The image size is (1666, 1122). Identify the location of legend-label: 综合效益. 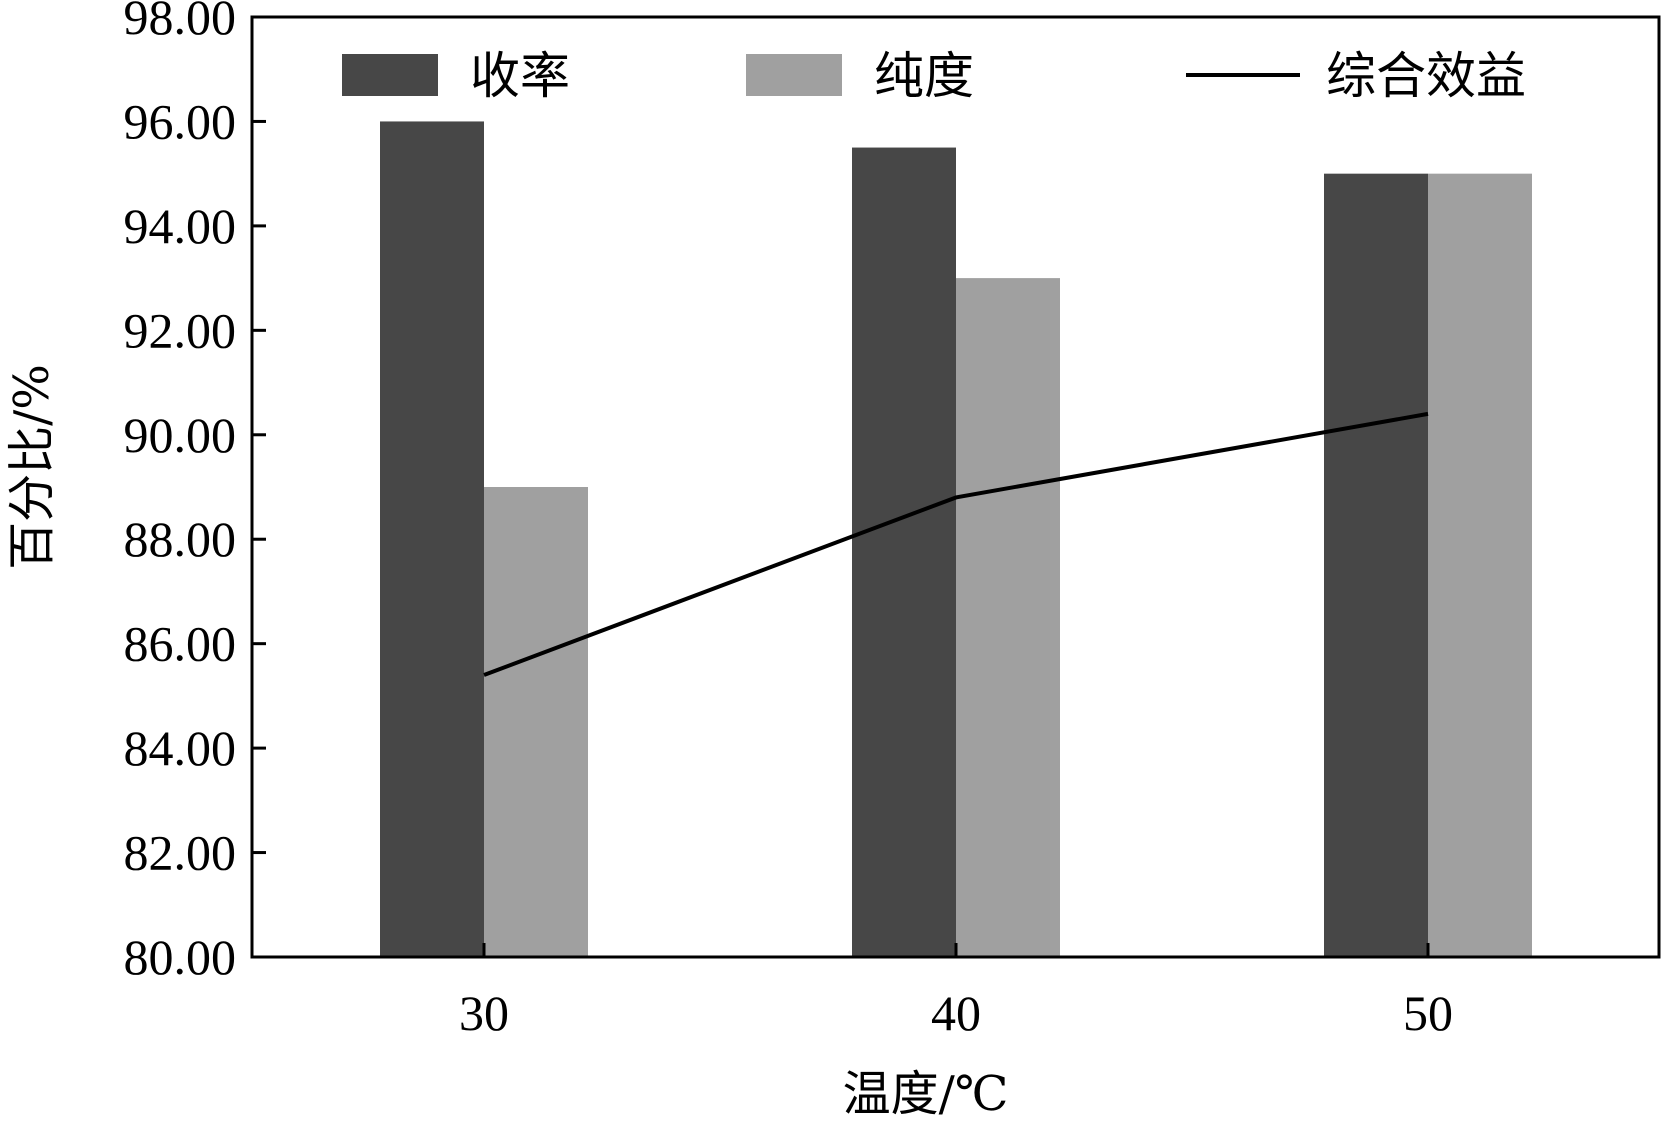
(1426, 76).